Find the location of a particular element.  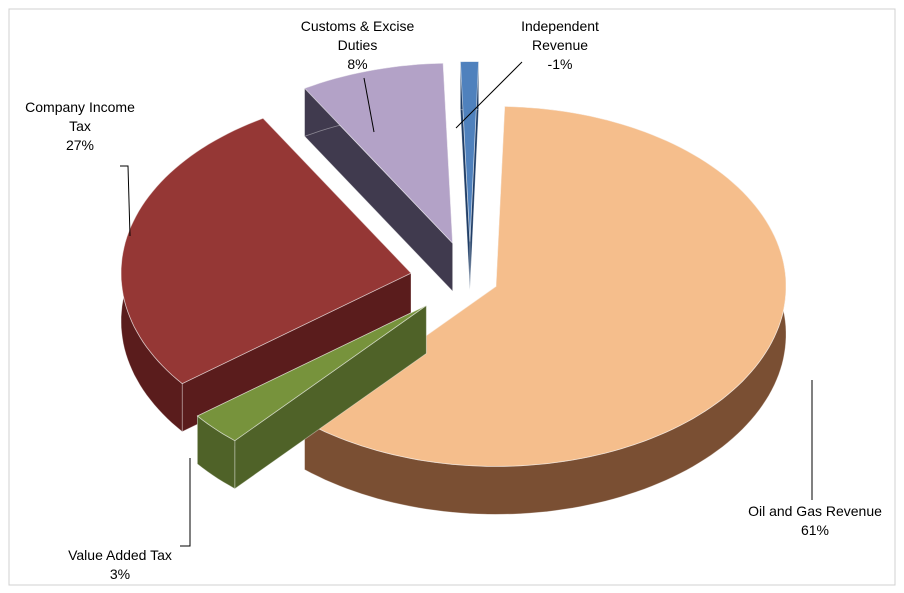

label-value: 8% is located at coordinates (357, 64).